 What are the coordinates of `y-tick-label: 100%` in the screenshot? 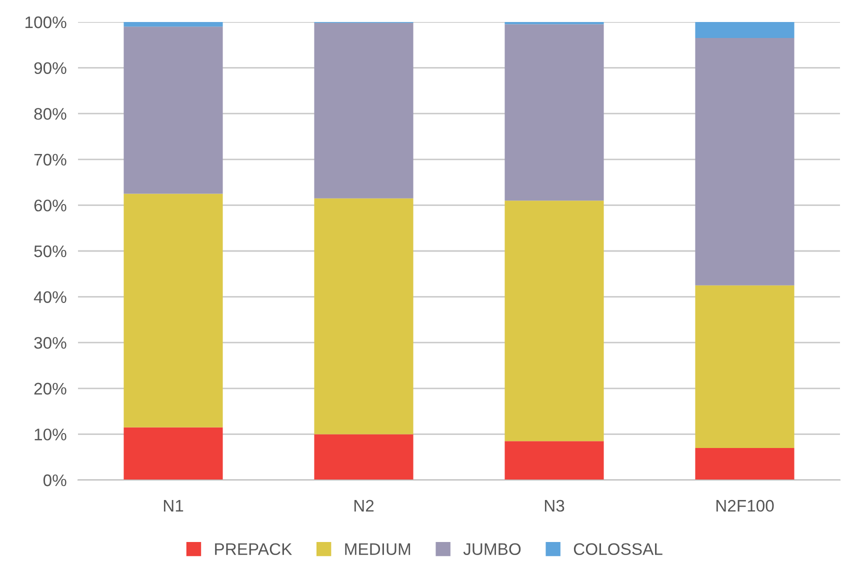 It's located at (46, 22).